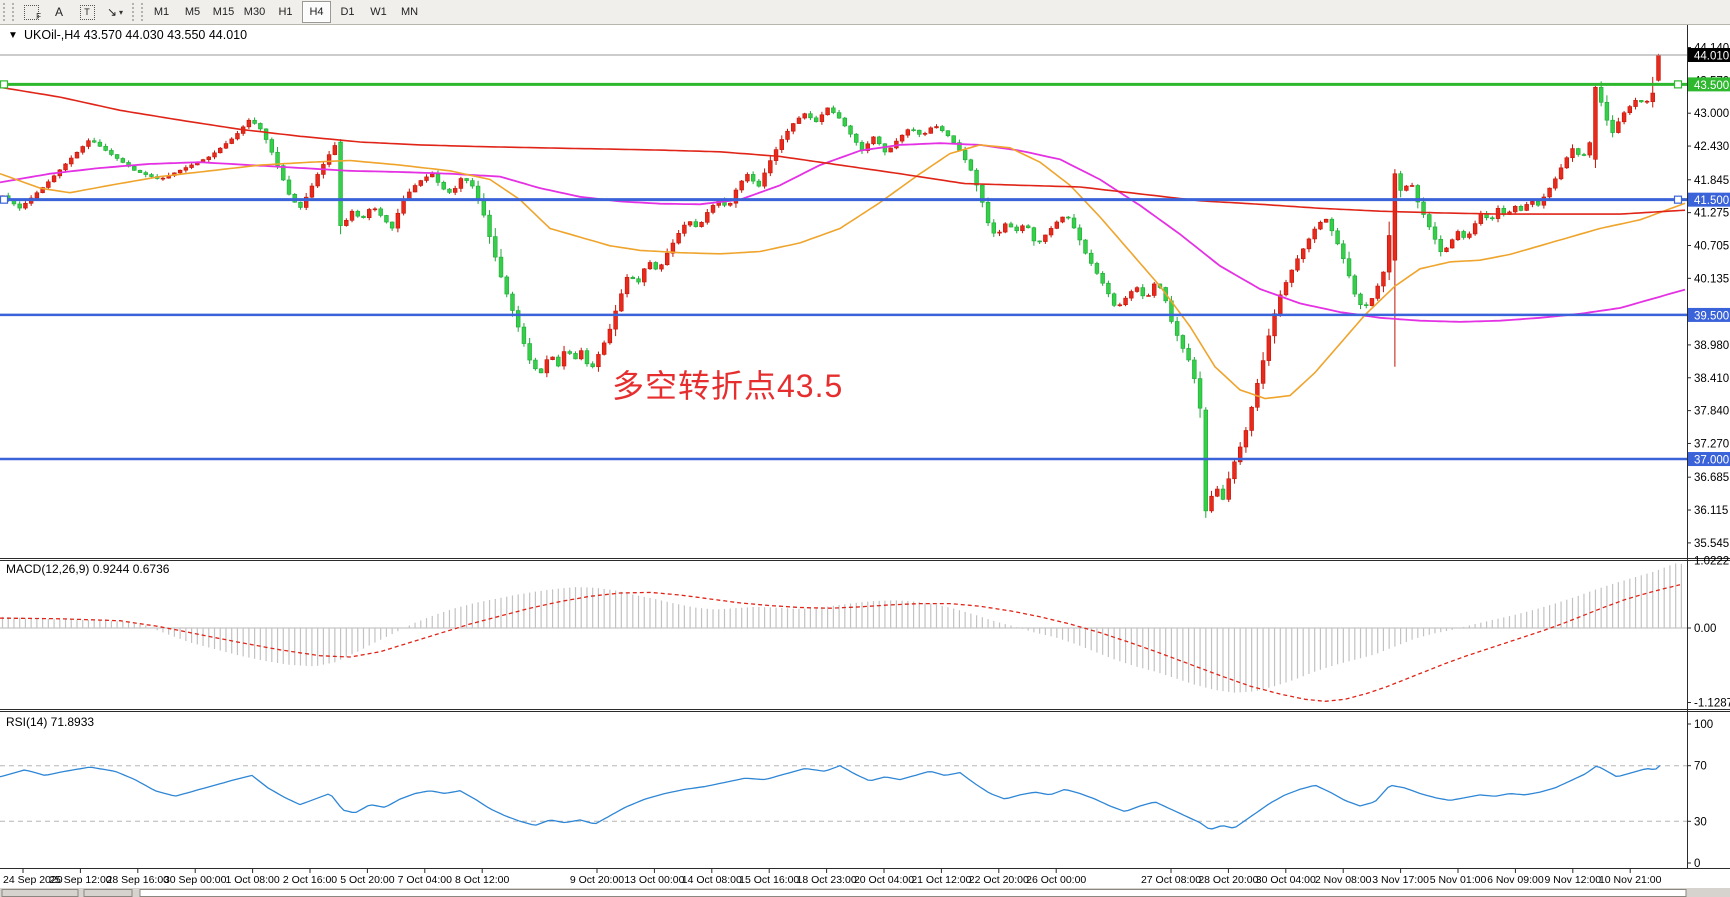 This screenshot has height=897, width=1730. What do you see at coordinates (1711, 478) in the screenshot?
I see `price-tick-label: 36.685` at bounding box center [1711, 478].